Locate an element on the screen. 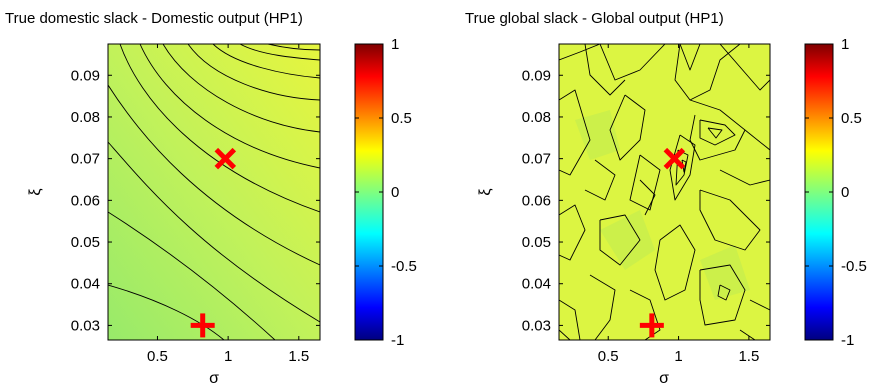  x-axis-ticks: 0.5 1 1.5 is located at coordinates (678, 204).